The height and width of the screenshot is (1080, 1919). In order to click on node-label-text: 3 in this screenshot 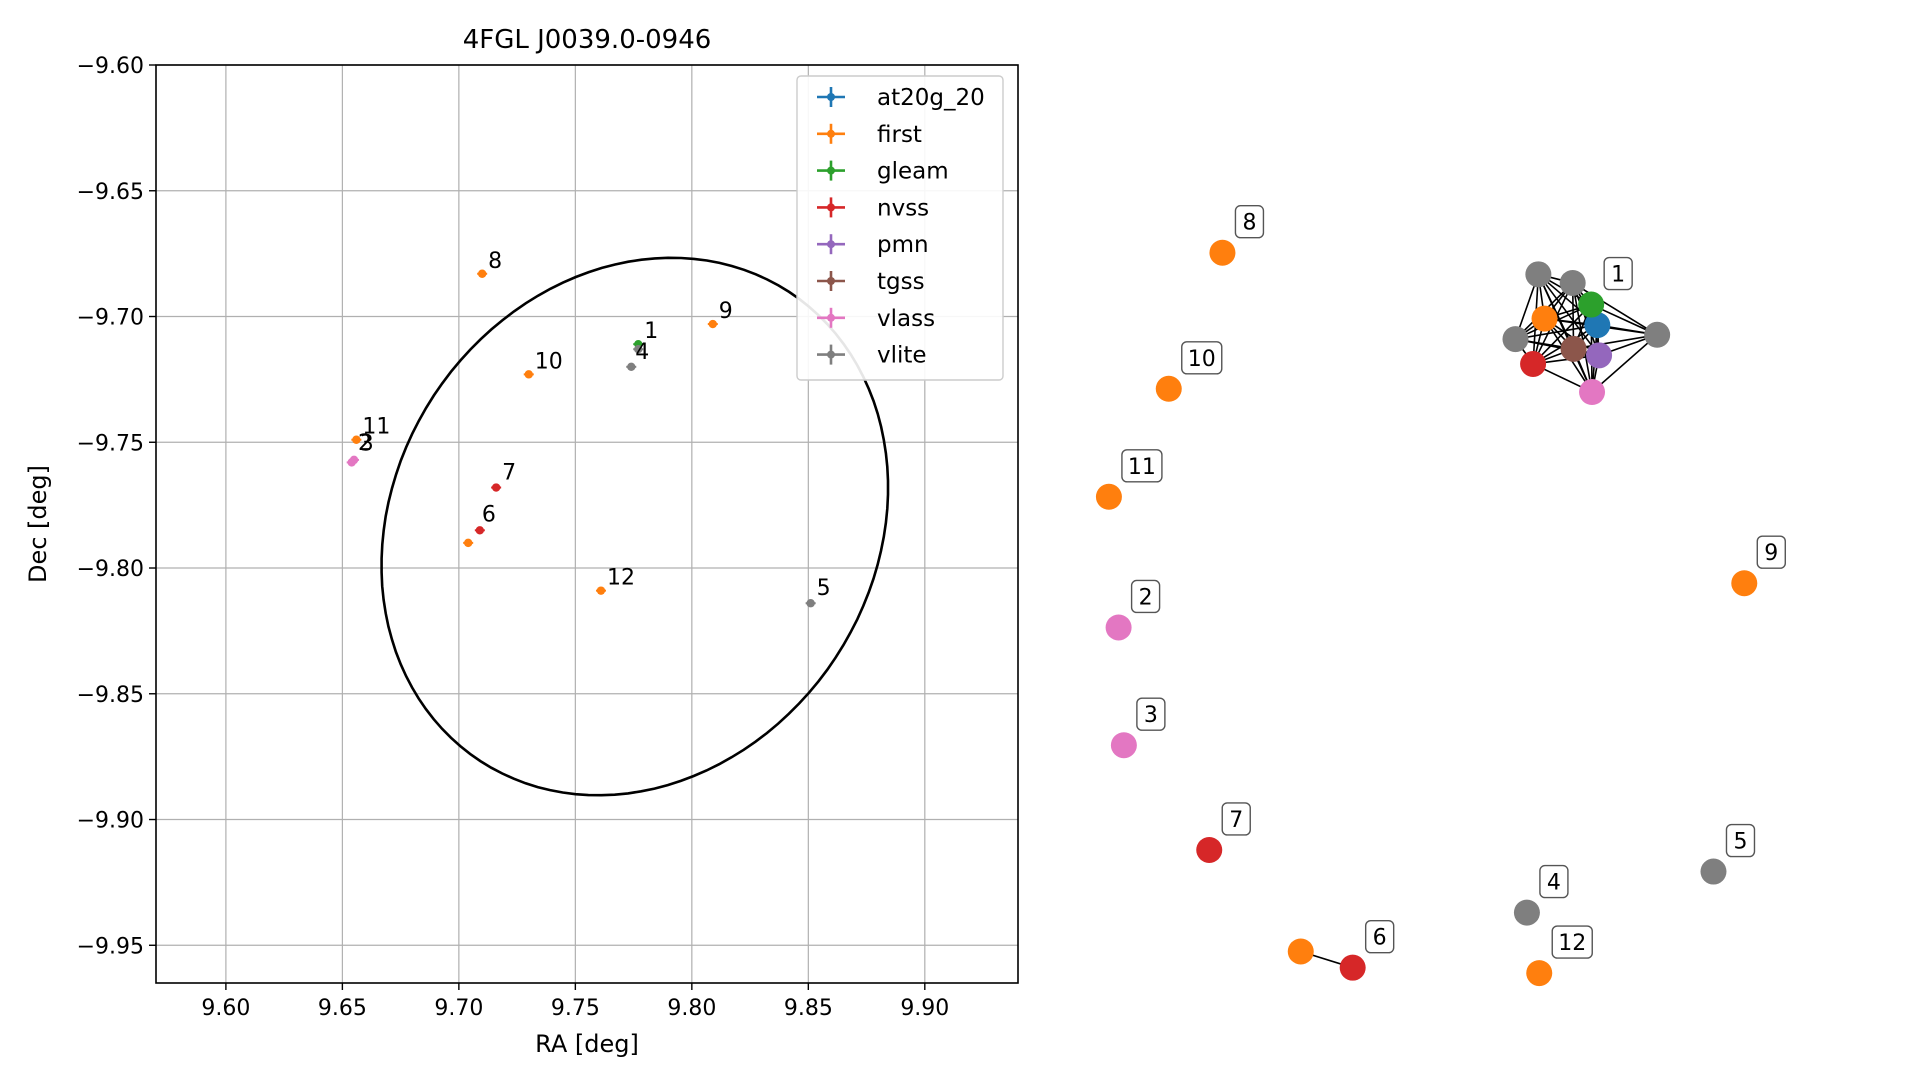, I will do `click(1151, 715)`.